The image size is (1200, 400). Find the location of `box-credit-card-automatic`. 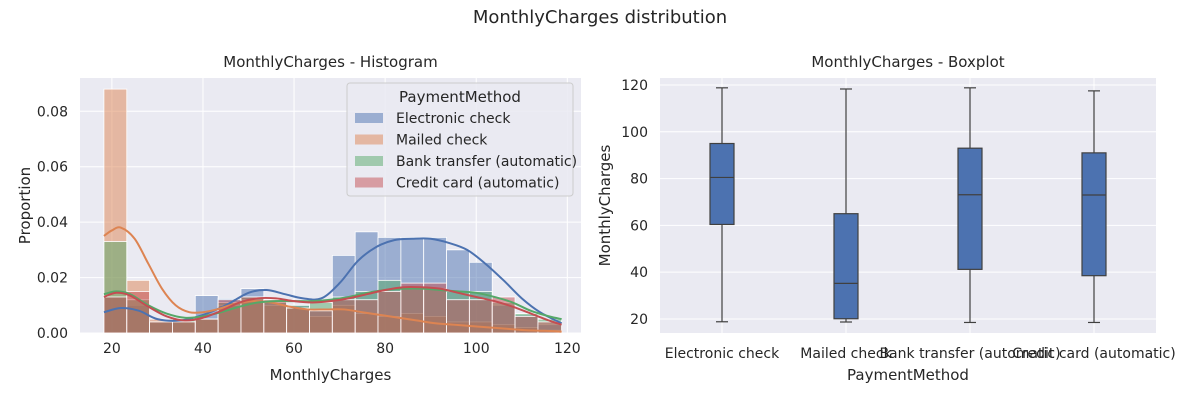

box-credit-card-automatic is located at coordinates (1094, 207).